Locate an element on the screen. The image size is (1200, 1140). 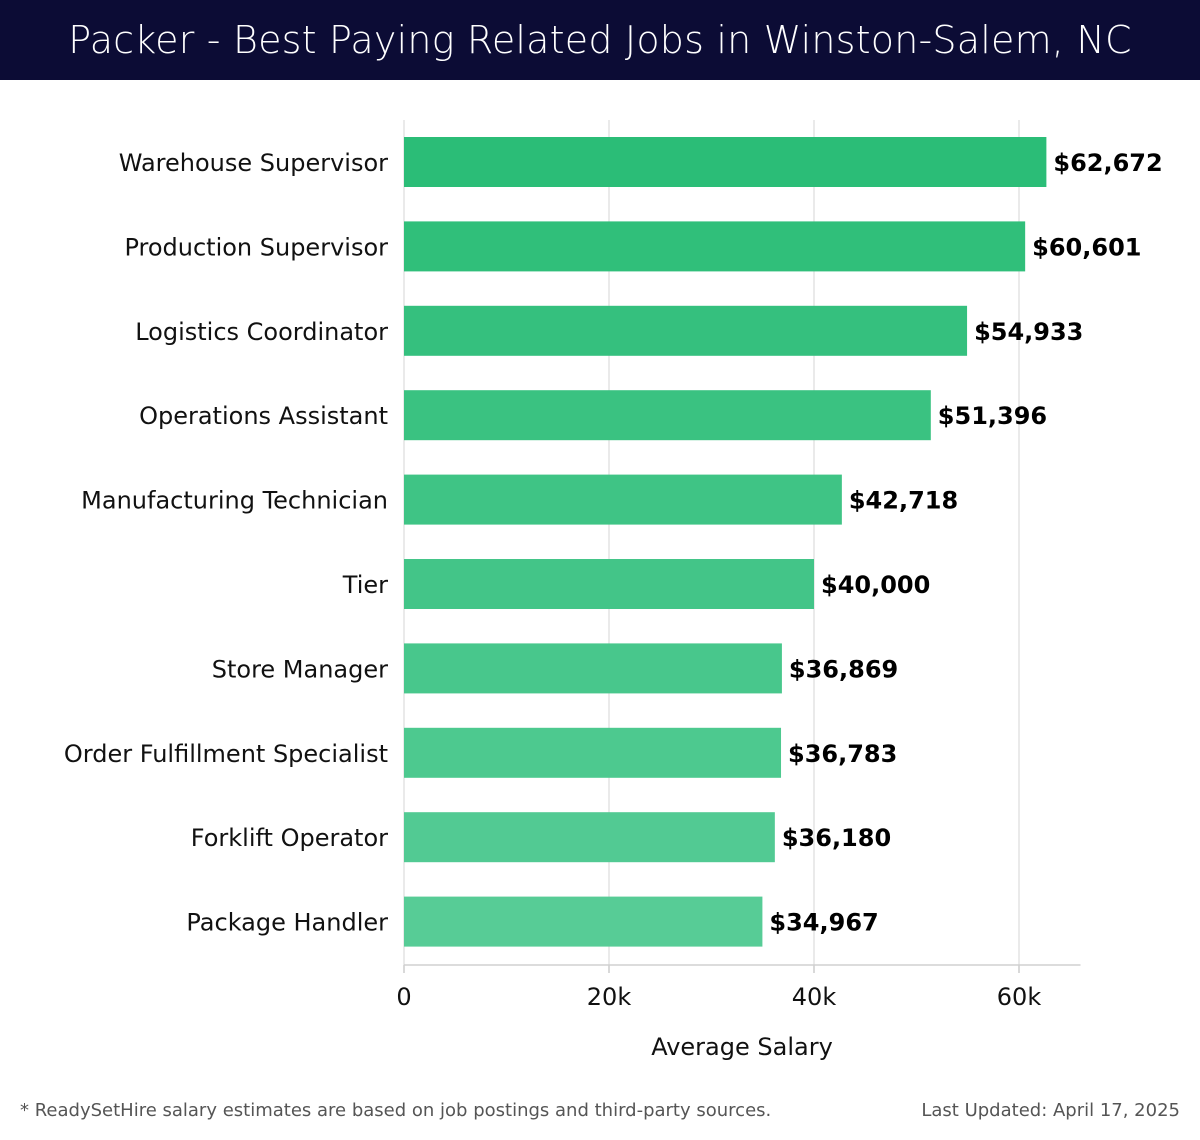
category-label: Order Fulfillment Specialist is located at coordinates (226, 754).